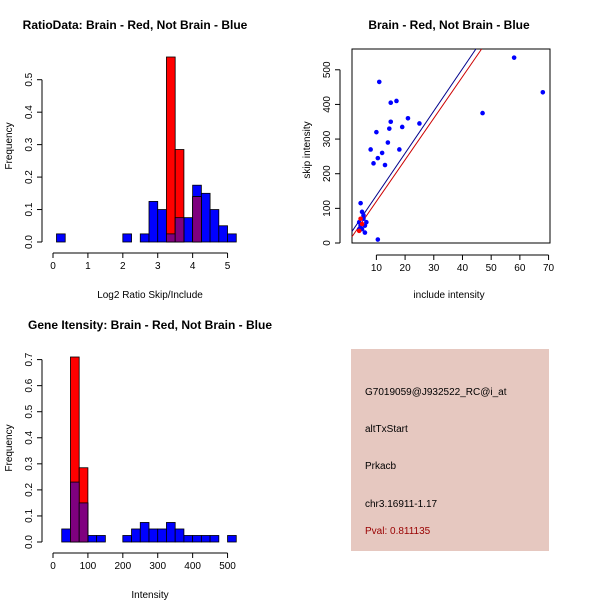 This screenshot has height=600, width=600. Describe the element at coordinates (449, 25) in the screenshot. I see `chart2-title: Brain - Red, Not Brain - Blue` at that location.